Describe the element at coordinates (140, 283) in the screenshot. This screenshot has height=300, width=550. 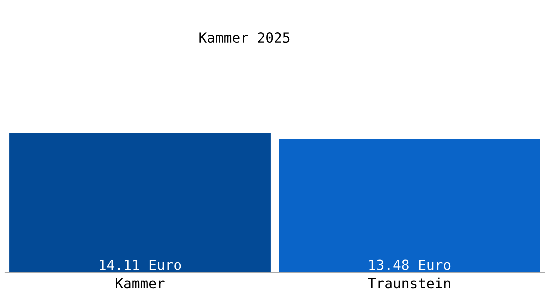
I see `x-tick-label: Kammer` at that location.